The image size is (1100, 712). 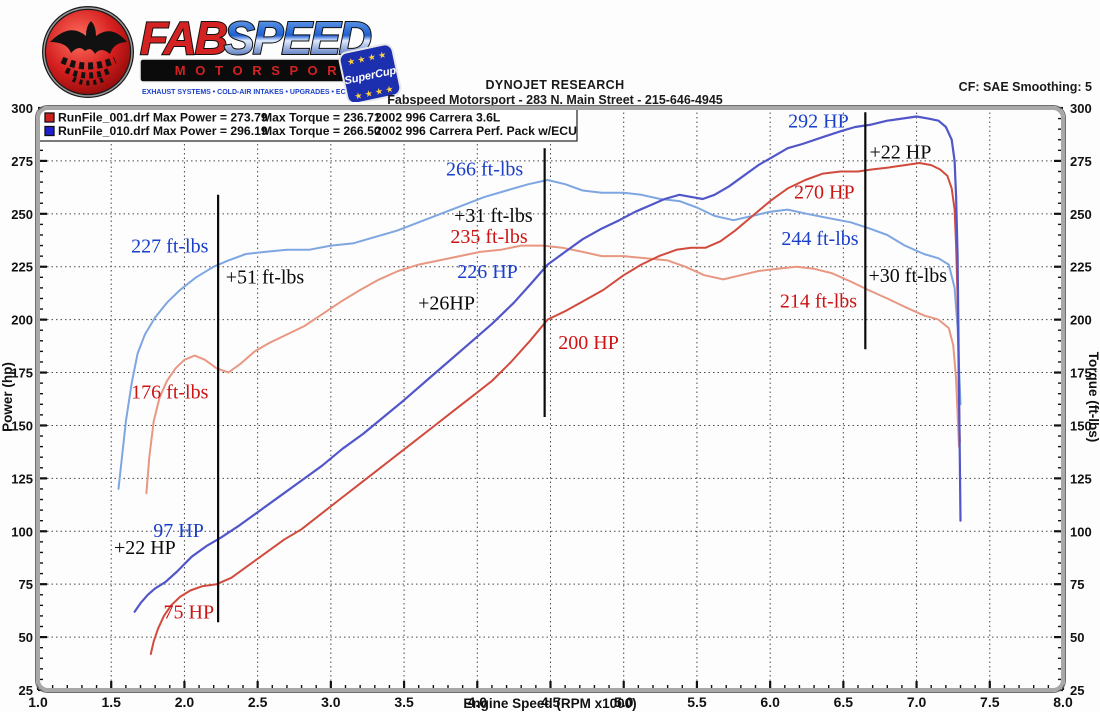 What do you see at coordinates (26, 584) in the screenshot?
I see `y-tick-label-left: 75` at bounding box center [26, 584].